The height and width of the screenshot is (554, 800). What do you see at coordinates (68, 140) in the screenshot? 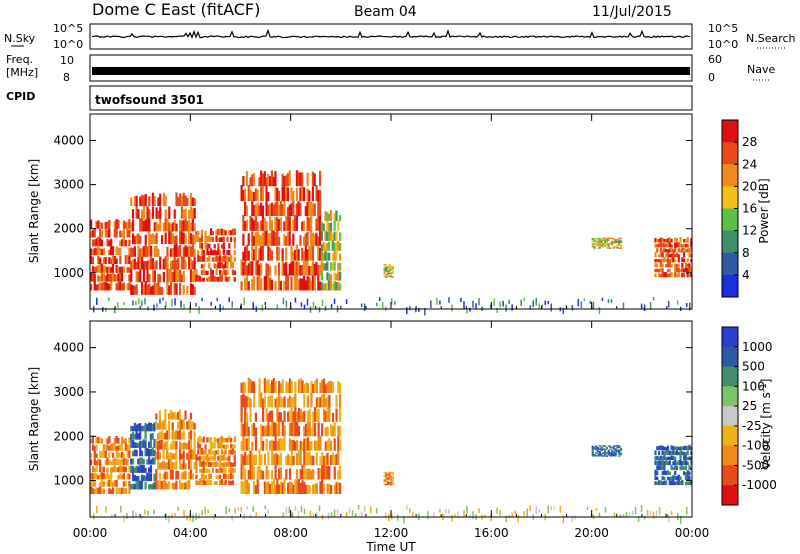
I see `y-tick-label: 4000` at bounding box center [68, 140].